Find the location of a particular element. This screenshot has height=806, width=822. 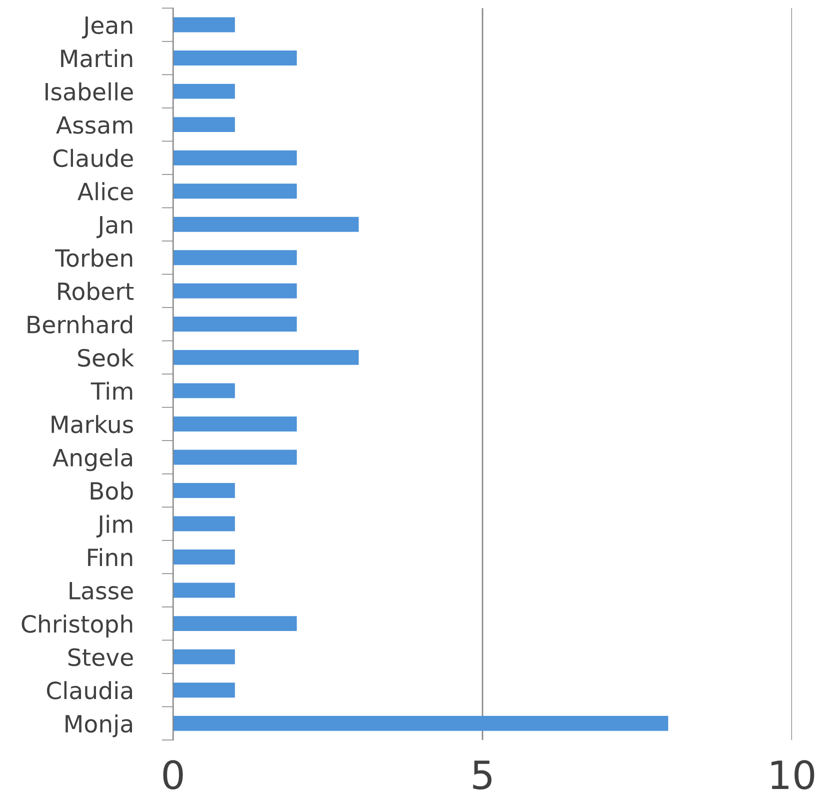

y-tick-label: Seok is located at coordinates (106, 357).